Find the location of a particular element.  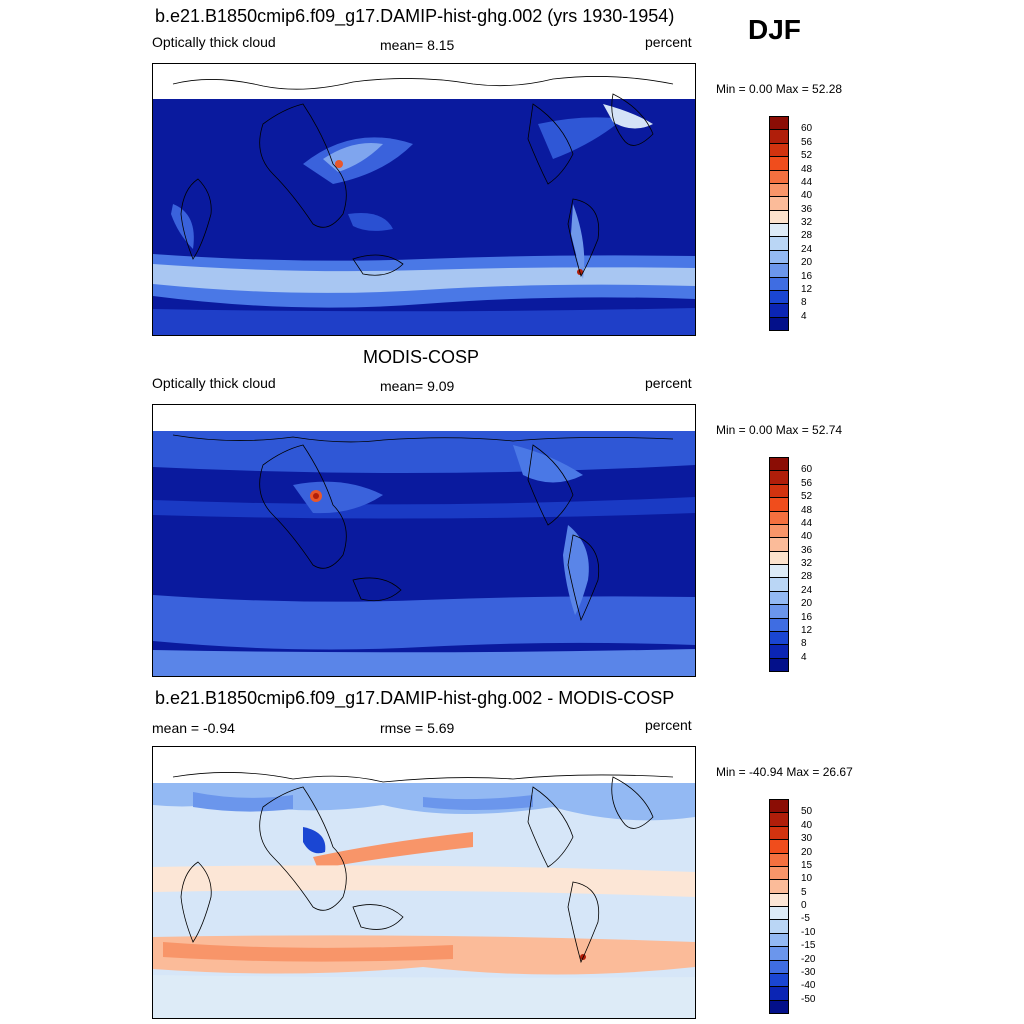

colorbar-label: -5 is located at coordinates (805, 919).